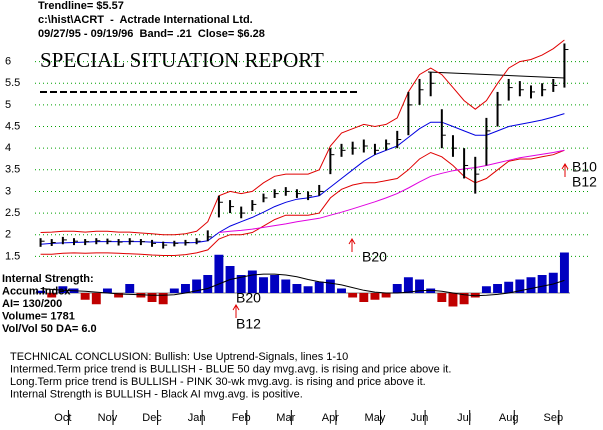 This screenshot has height=430, width=603. What do you see at coordinates (62, 418) in the screenshot?
I see `x-tick-label: Oct` at bounding box center [62, 418].